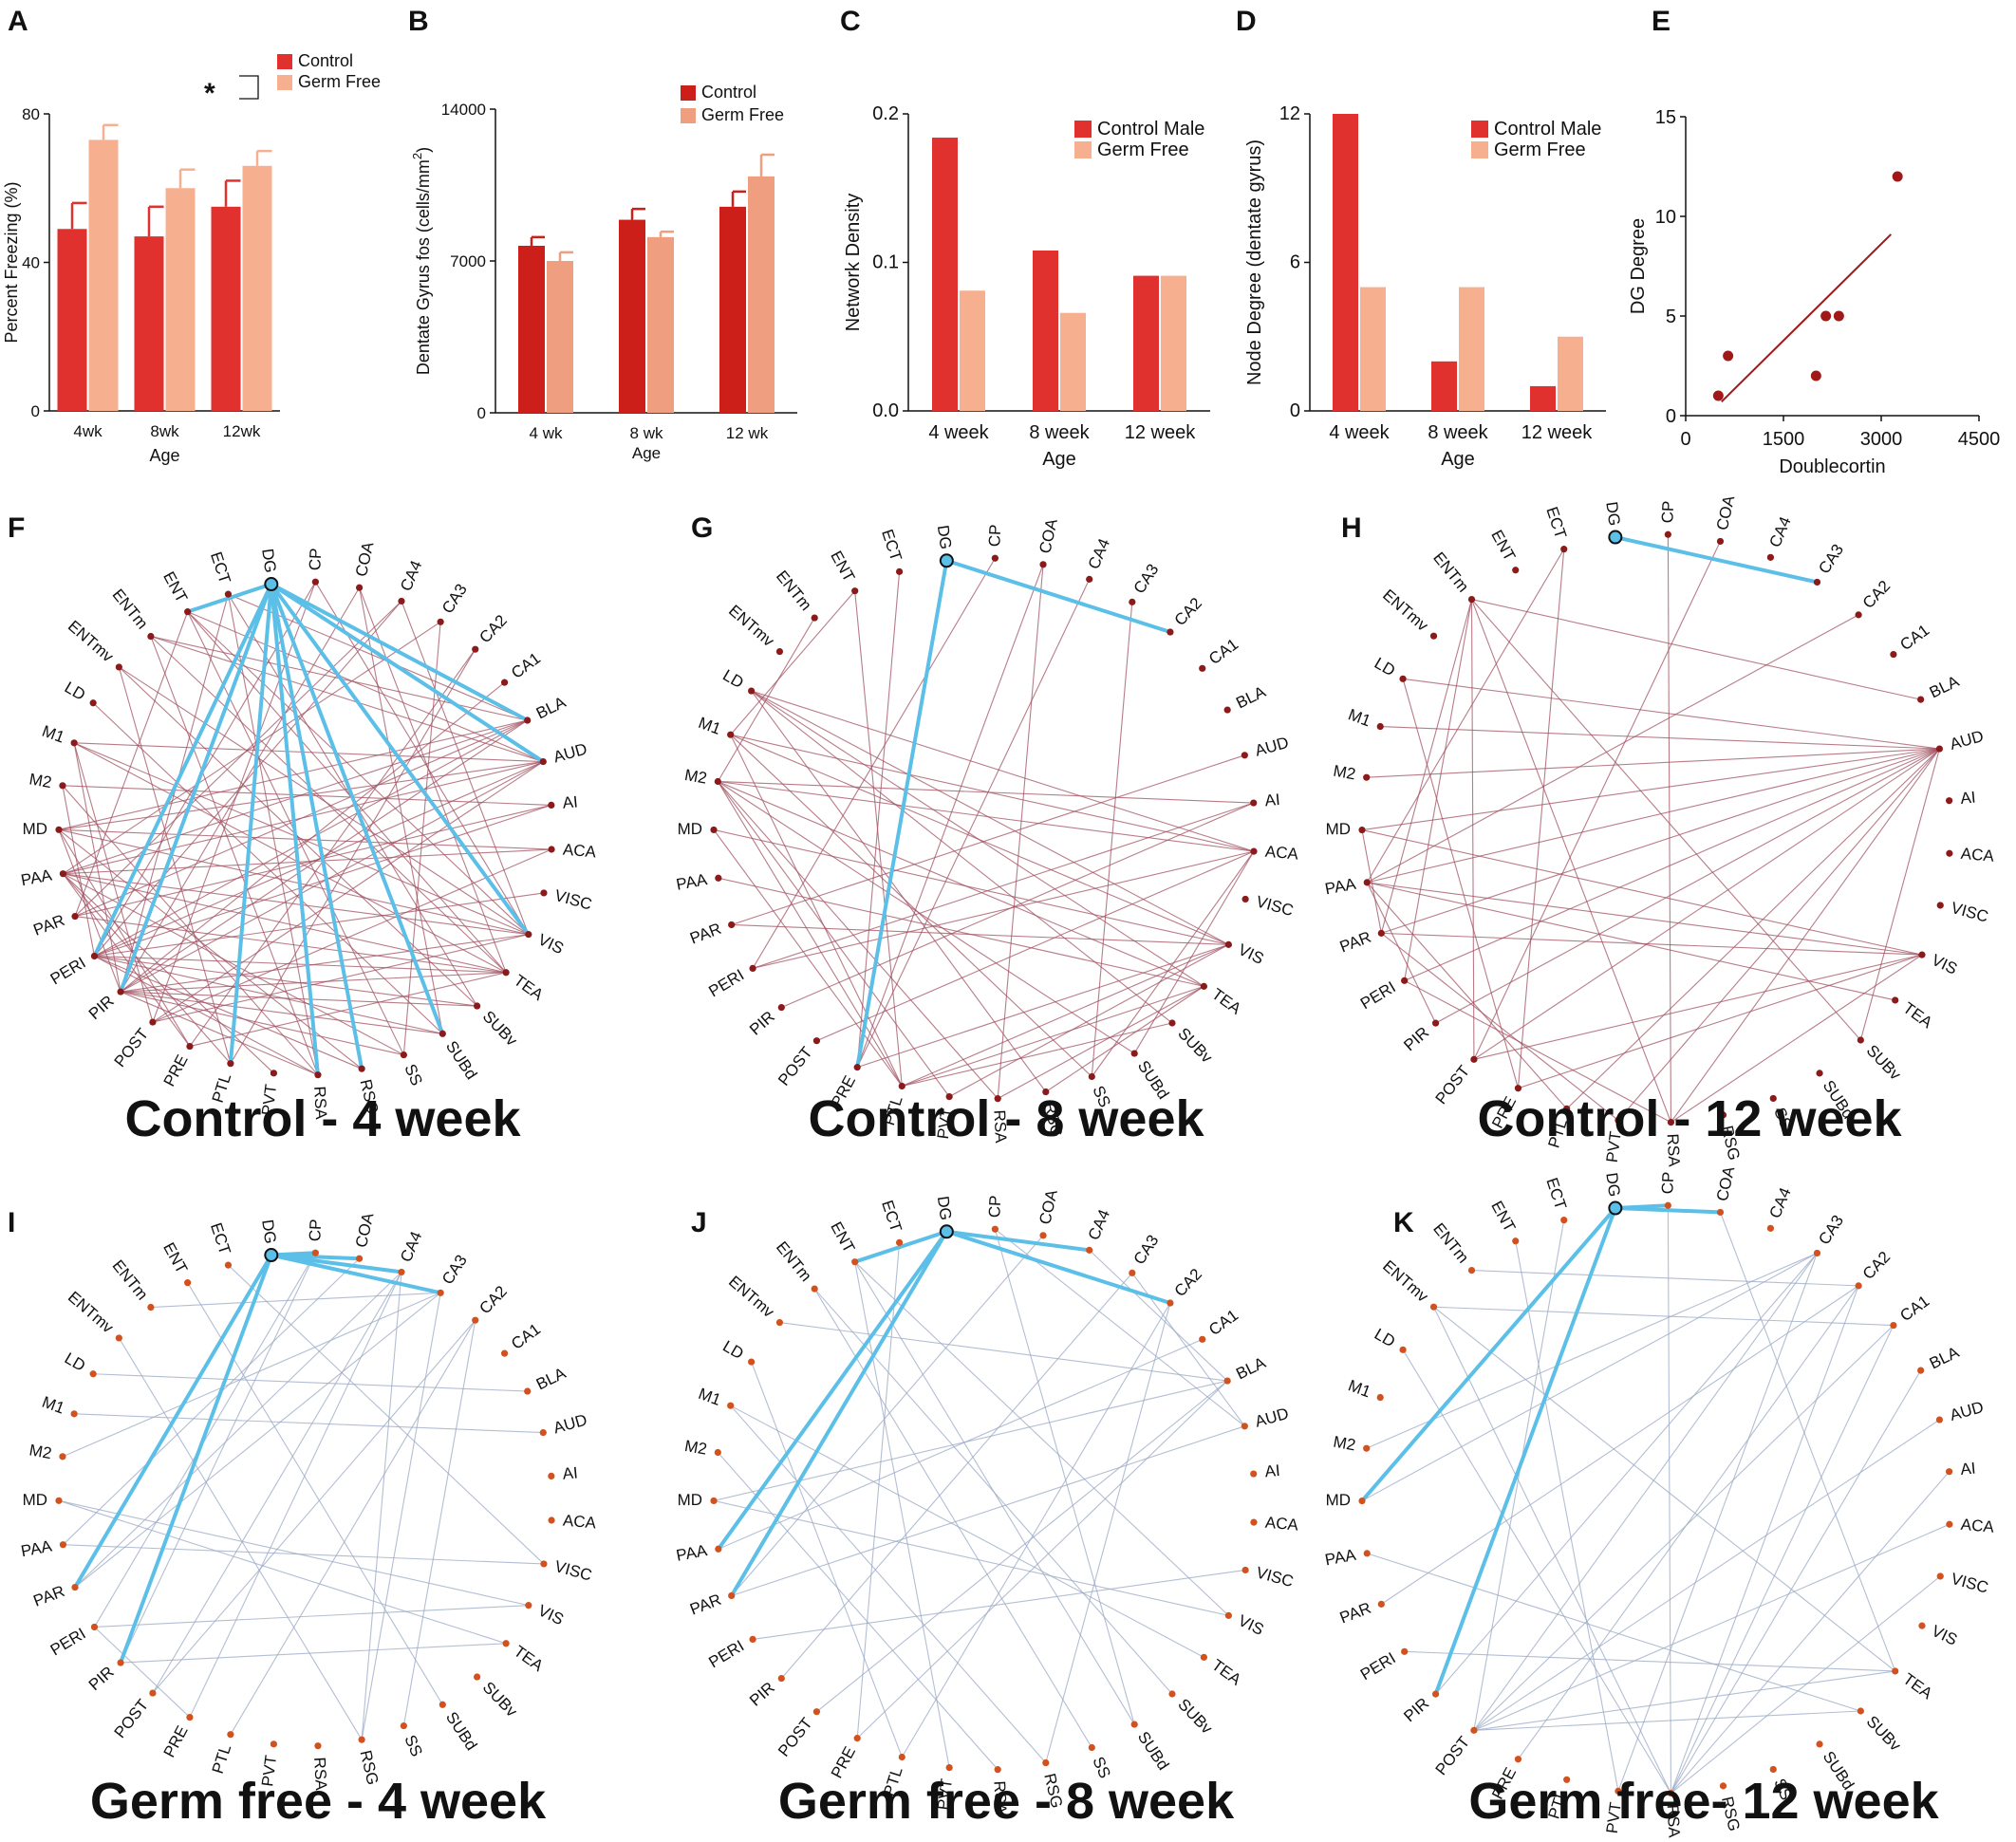  What do you see at coordinates (411, 576) in the screenshot?
I see `node-label: CA4` at bounding box center [411, 576].